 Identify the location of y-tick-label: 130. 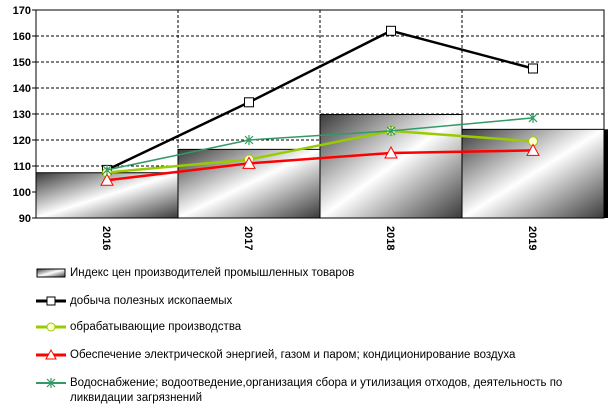
(22, 115).